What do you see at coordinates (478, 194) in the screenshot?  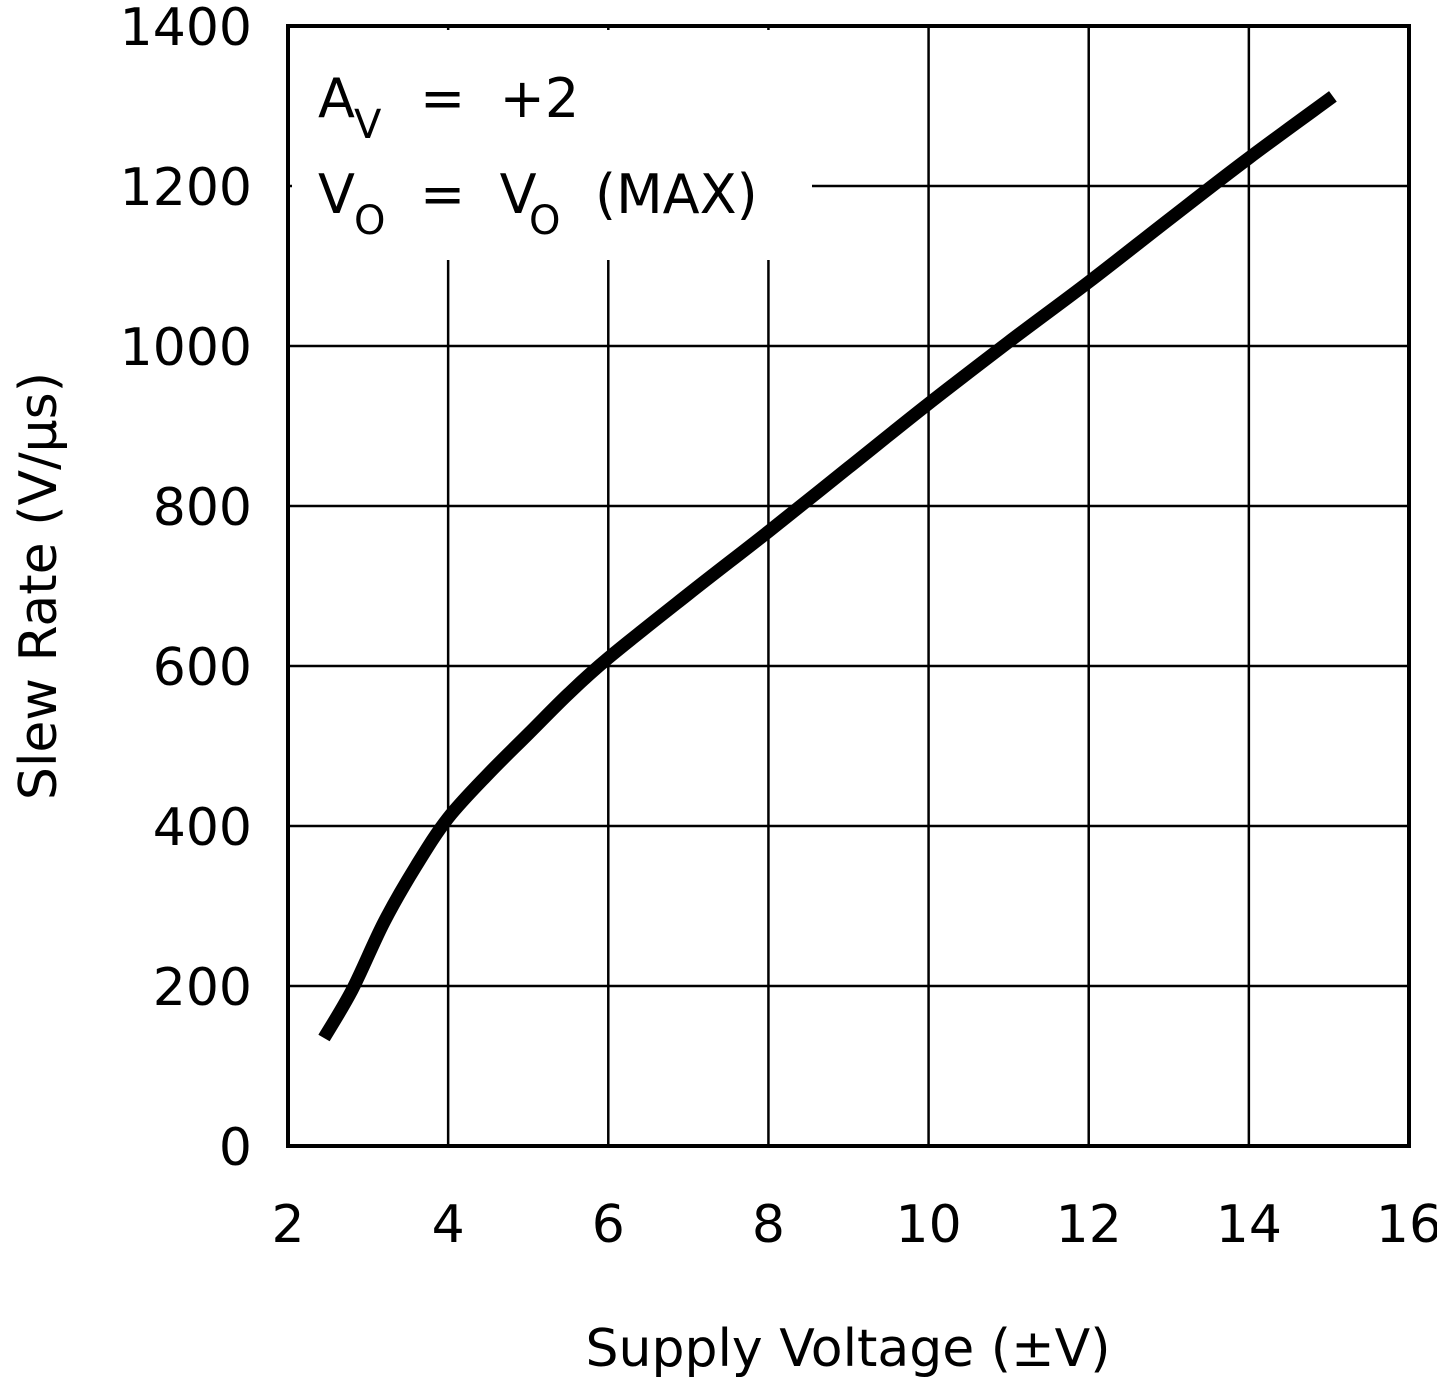 I see `annotation-output-equals: = V` at bounding box center [478, 194].